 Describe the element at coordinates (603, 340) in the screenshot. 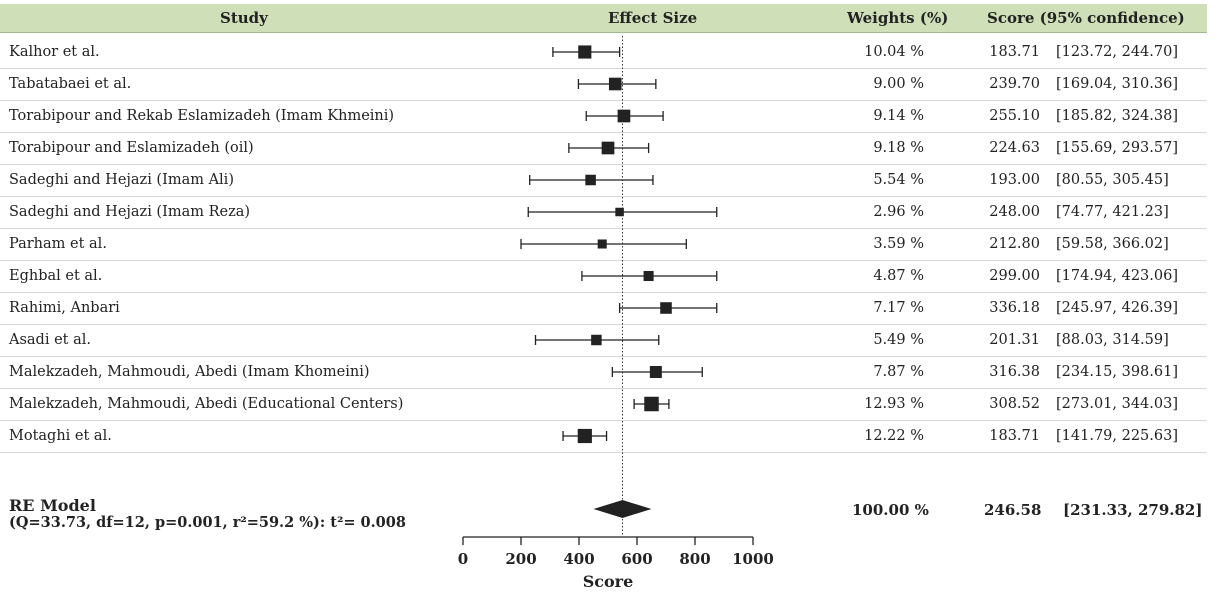

I see `table-row: Asadi et al. 5.49 % 201.31 [88.03, 314.59]` at that location.